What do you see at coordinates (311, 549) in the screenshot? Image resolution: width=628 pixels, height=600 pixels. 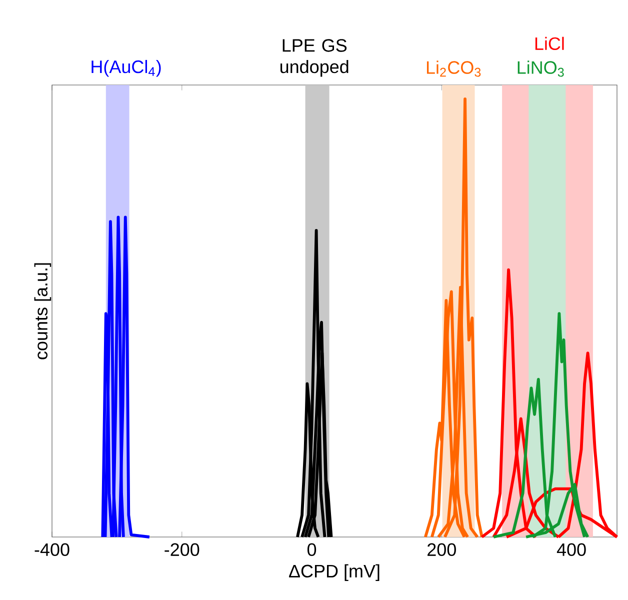 I see `x-tick-label: 0` at bounding box center [311, 549].